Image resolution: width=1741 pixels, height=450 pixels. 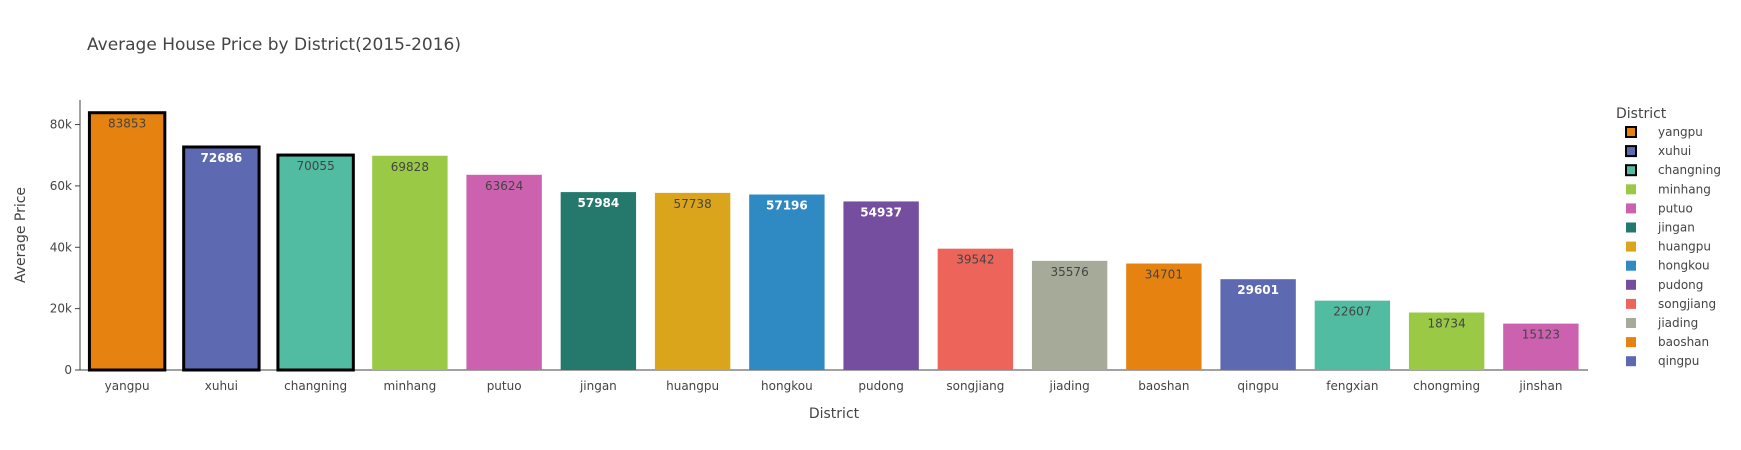 I want to click on legend-label-jiading: jiading, so click(x=1677, y=323).